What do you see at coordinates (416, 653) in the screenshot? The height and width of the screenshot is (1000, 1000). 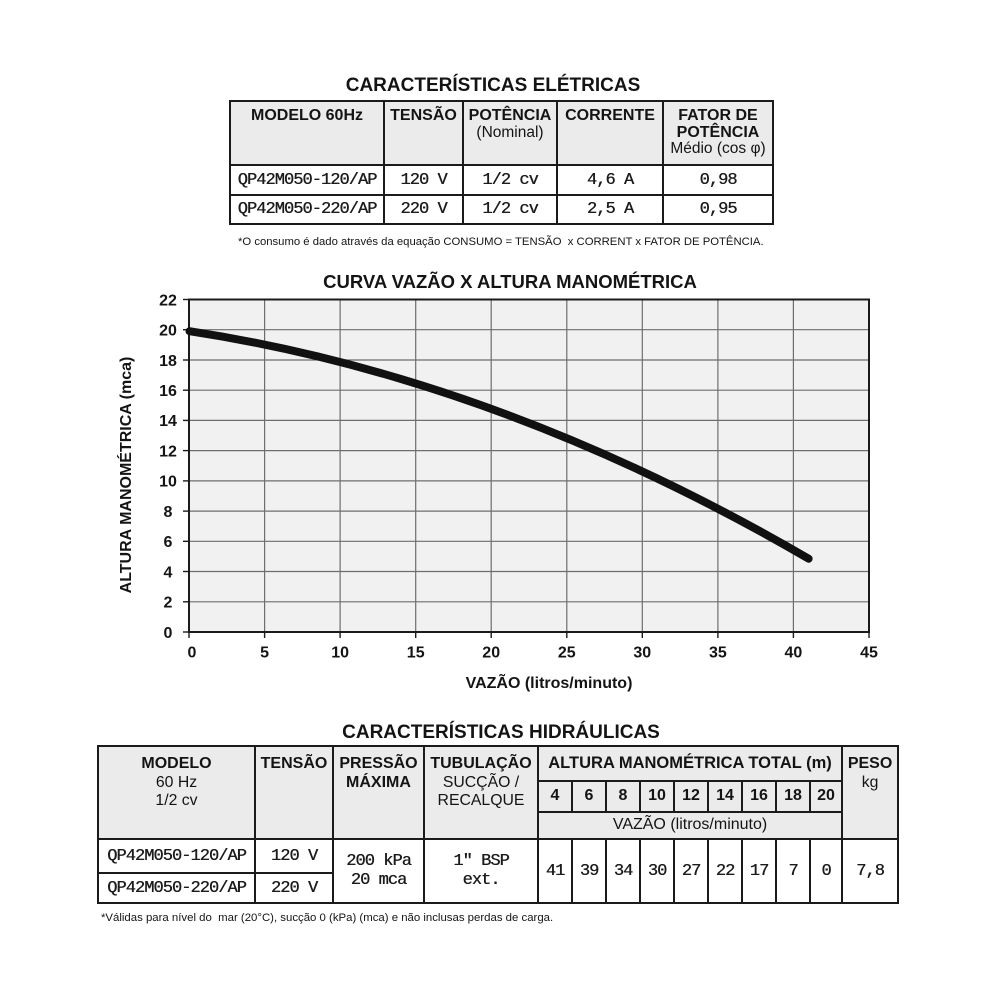 I see `svg-text: 15` at bounding box center [416, 653].